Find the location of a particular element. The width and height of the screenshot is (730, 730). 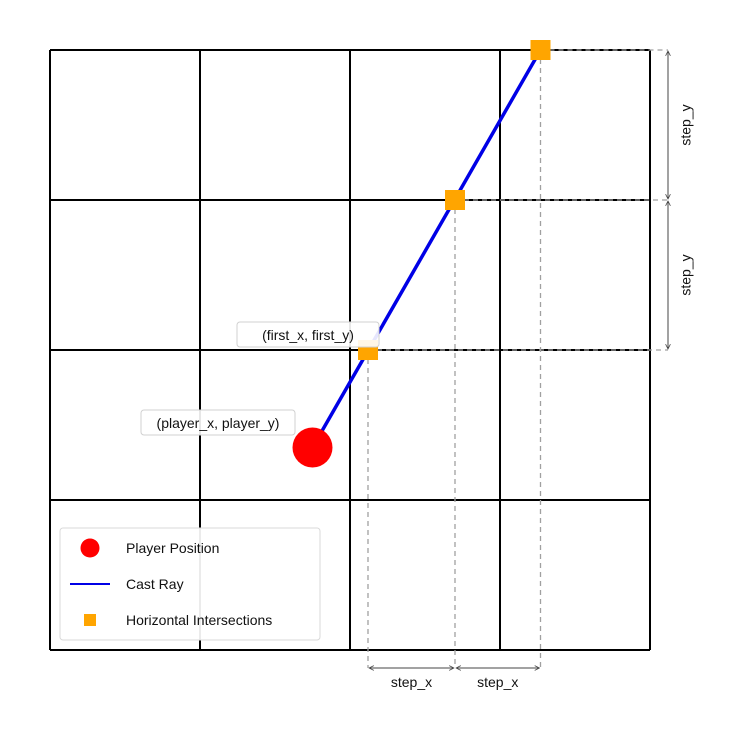

step-x-label-1: step_x is located at coordinates (411, 682).